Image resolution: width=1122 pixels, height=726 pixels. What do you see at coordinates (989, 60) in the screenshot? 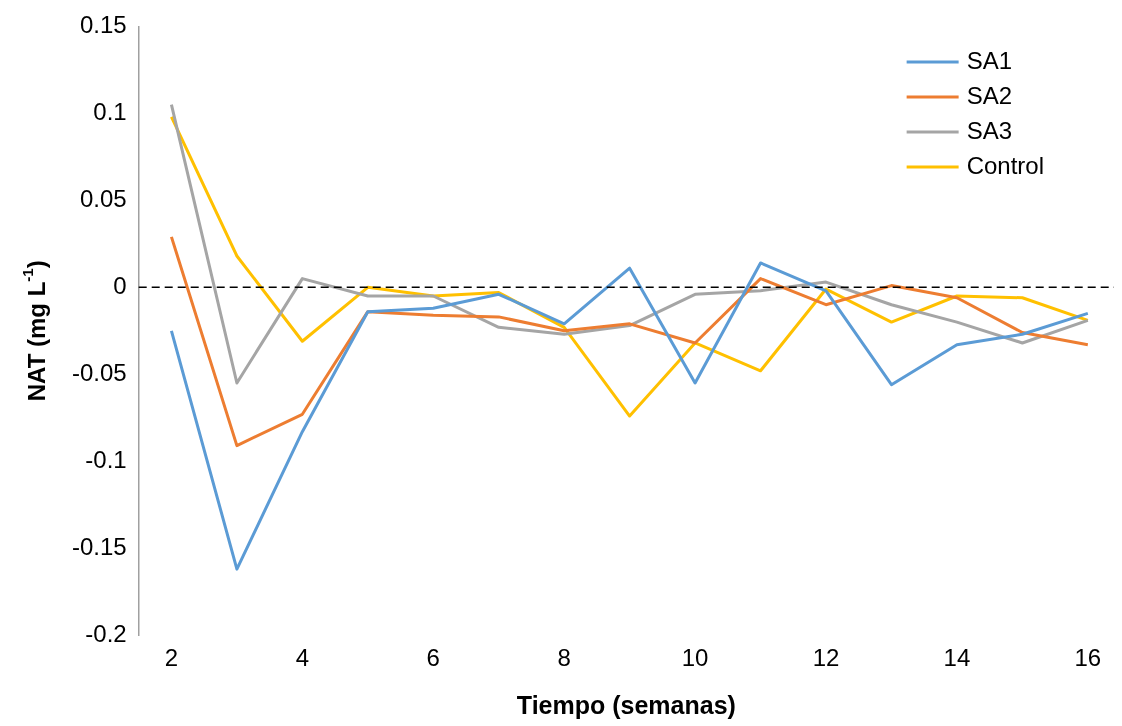
I see `legend-label: SA1` at bounding box center [989, 60].